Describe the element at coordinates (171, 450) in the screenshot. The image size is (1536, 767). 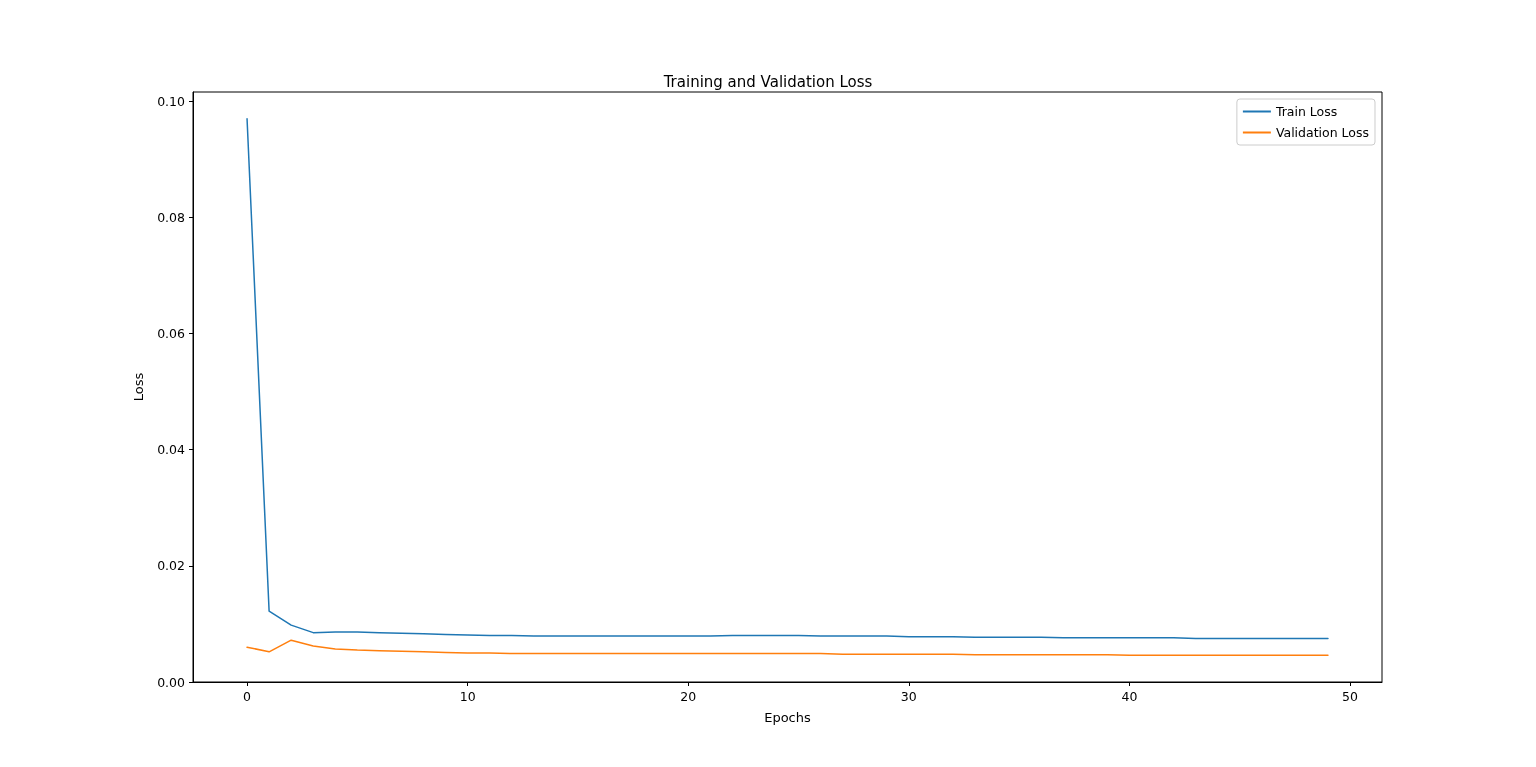
I see `y-tick-label: 0.04` at that location.